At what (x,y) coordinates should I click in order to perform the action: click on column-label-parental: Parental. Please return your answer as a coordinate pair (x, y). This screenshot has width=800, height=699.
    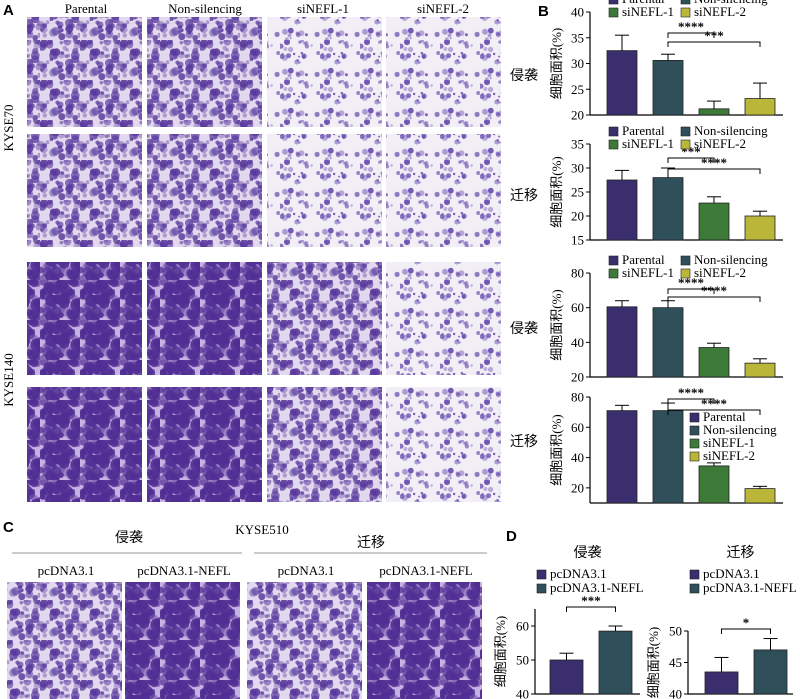
    Looking at the image, I should click on (86, 8).